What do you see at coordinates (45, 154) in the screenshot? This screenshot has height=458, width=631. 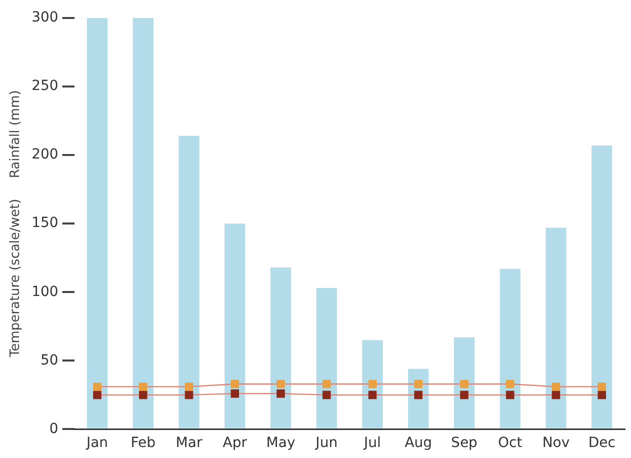 I see `y-tick-label: 200` at bounding box center [45, 154].